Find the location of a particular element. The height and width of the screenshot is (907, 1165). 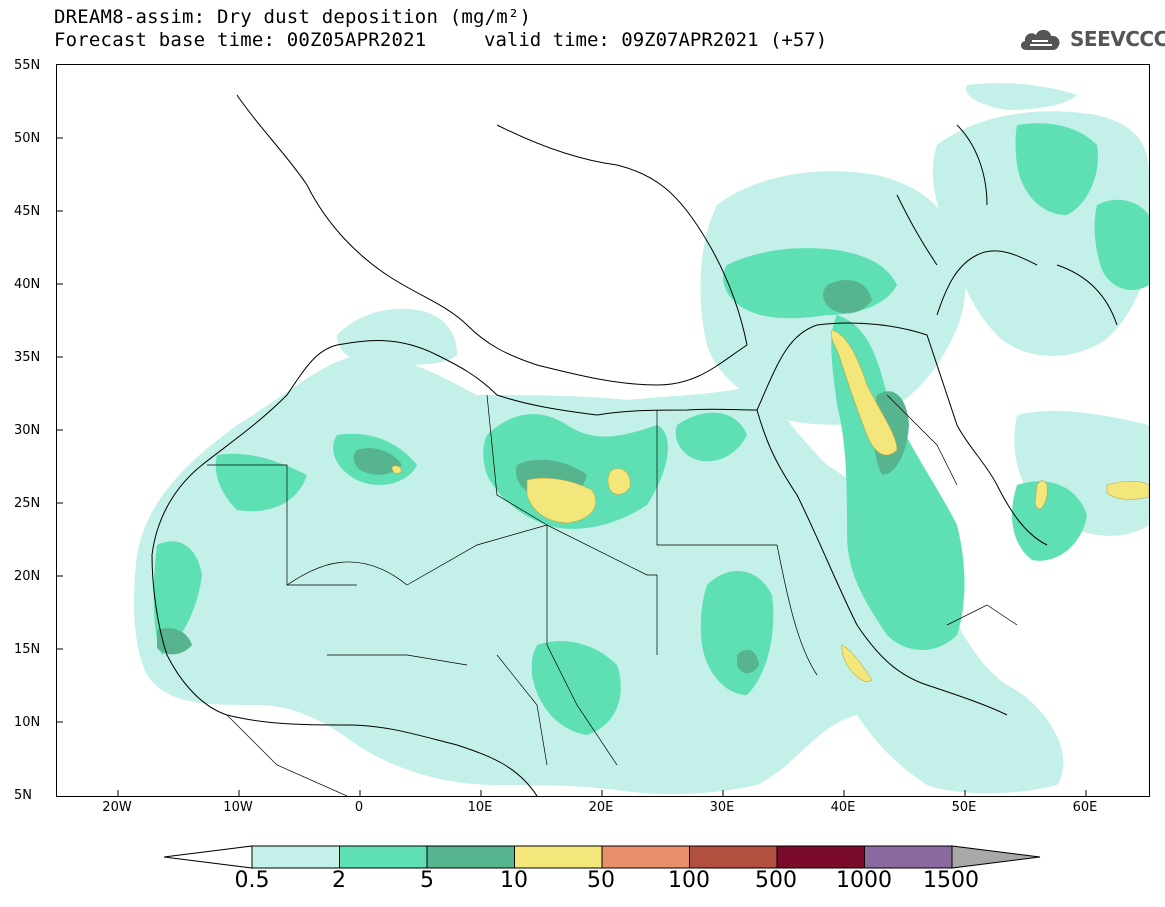

colorbar-label: 500 is located at coordinates (776, 880).